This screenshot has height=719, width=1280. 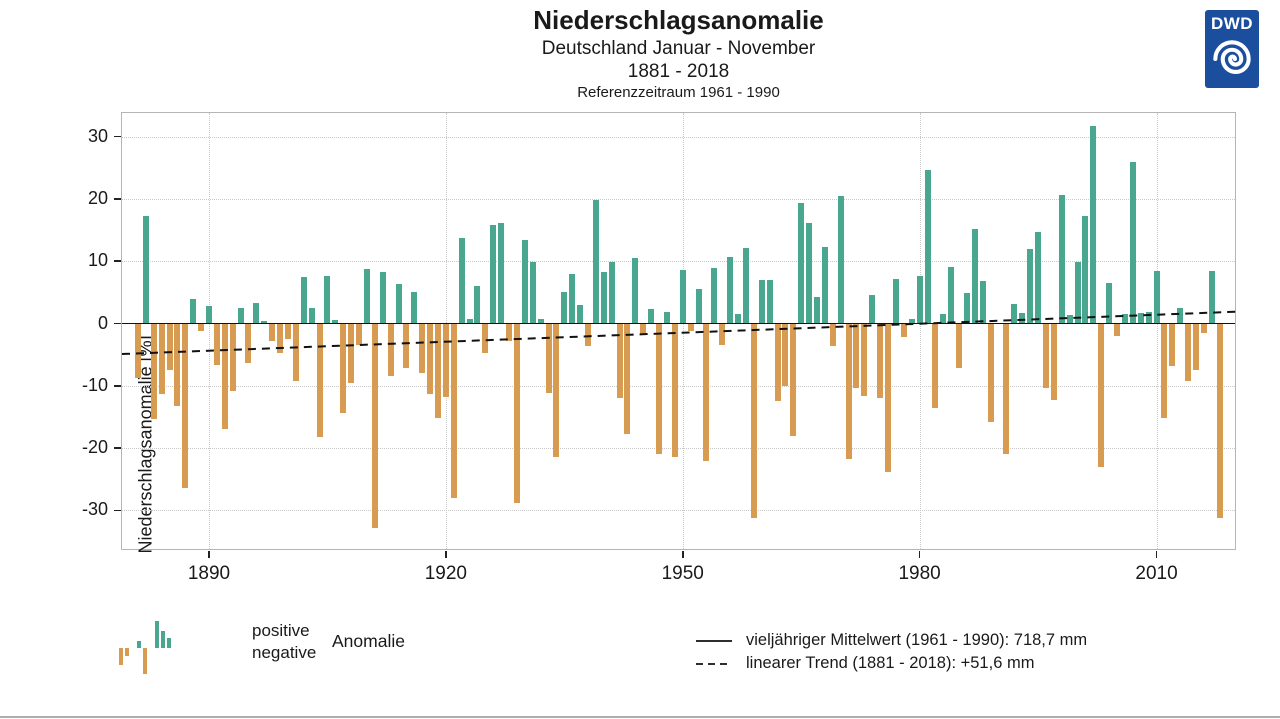 What do you see at coordinates (1196, 346) in the screenshot?
I see `anomaly-bar-2015` at bounding box center [1196, 346].